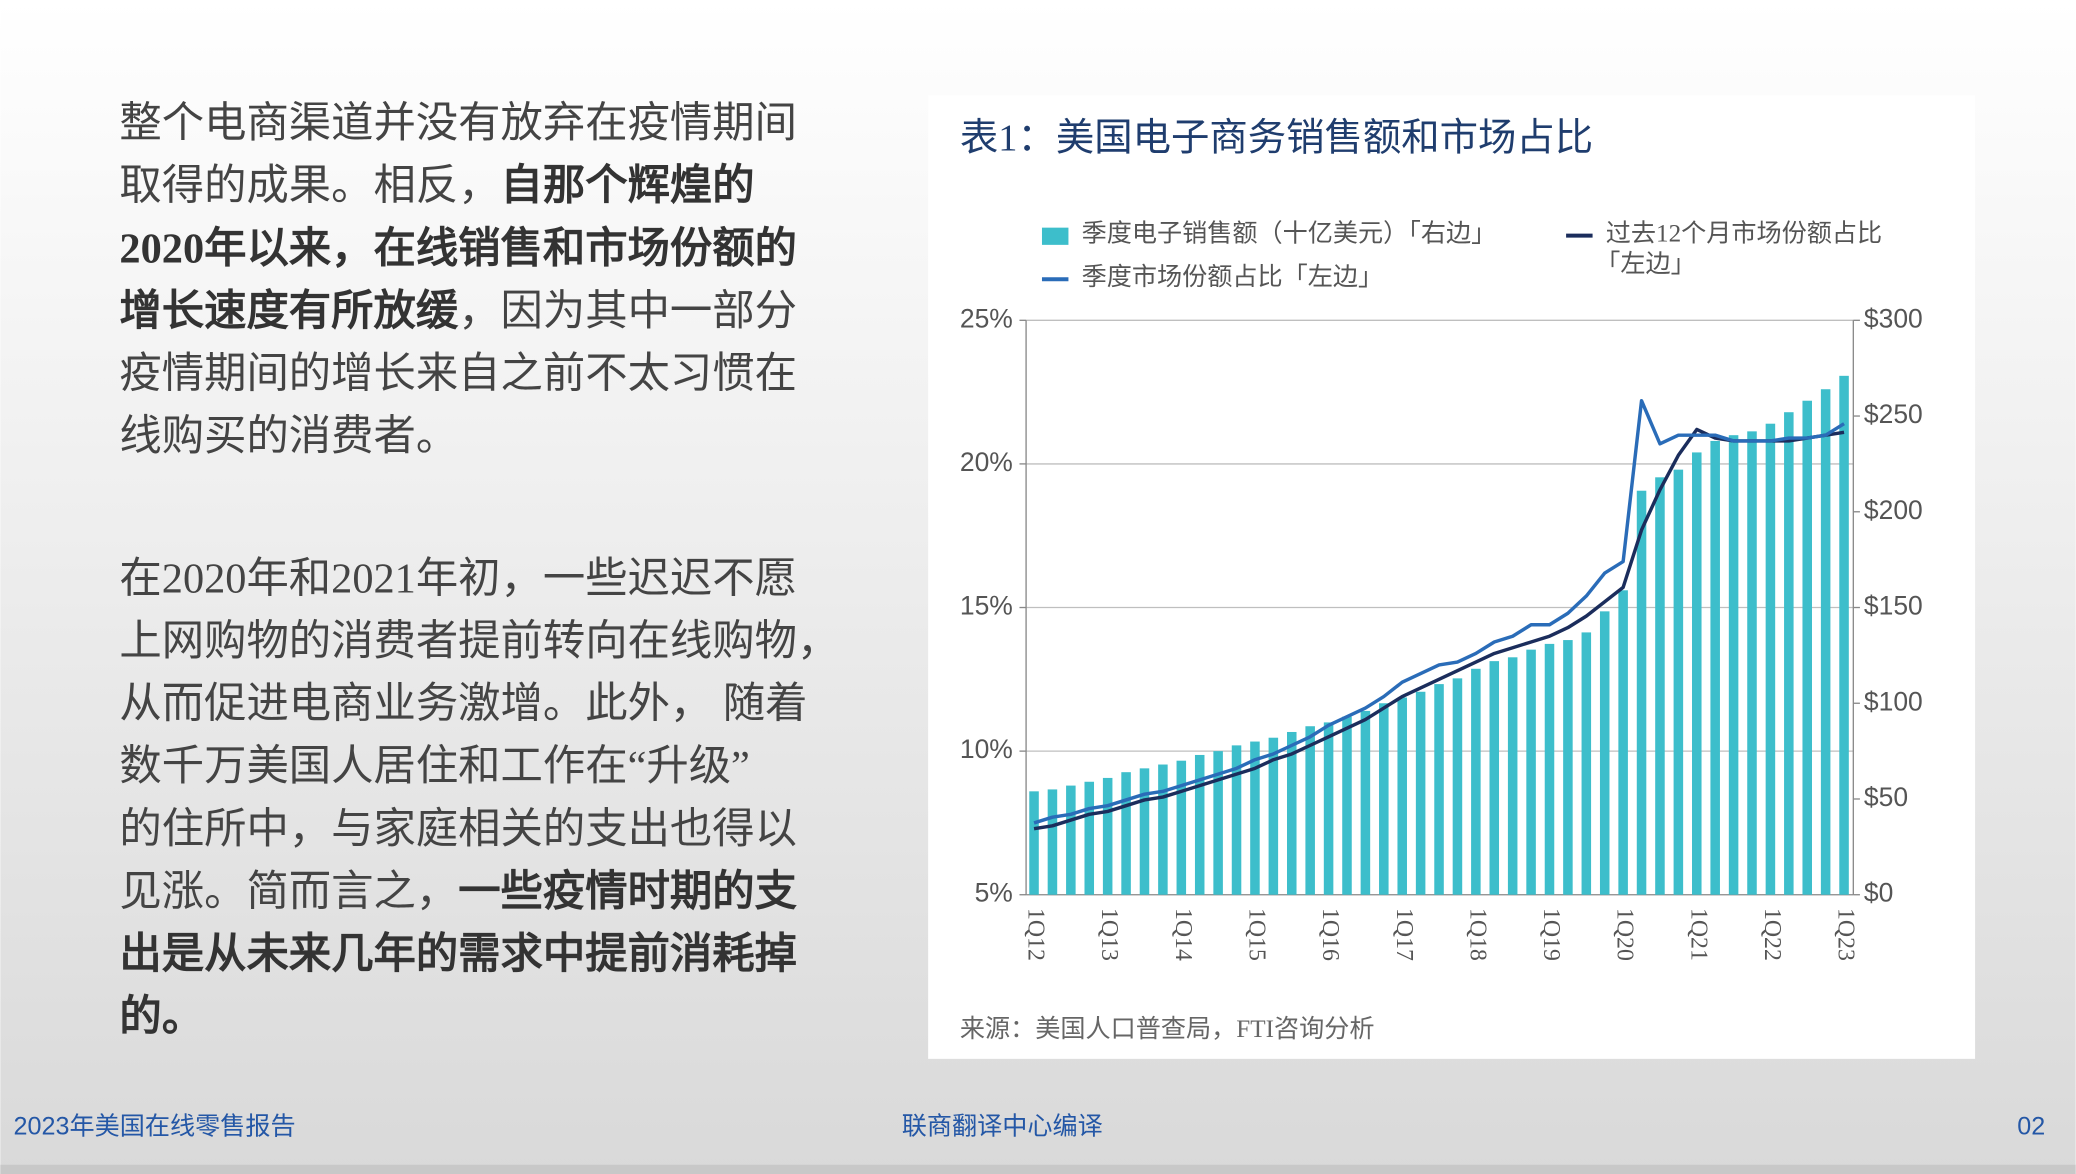 The image size is (2076, 1174). I want to click on bold-run: 2020年以来，在线销售和市场份额的, so click(458, 248).